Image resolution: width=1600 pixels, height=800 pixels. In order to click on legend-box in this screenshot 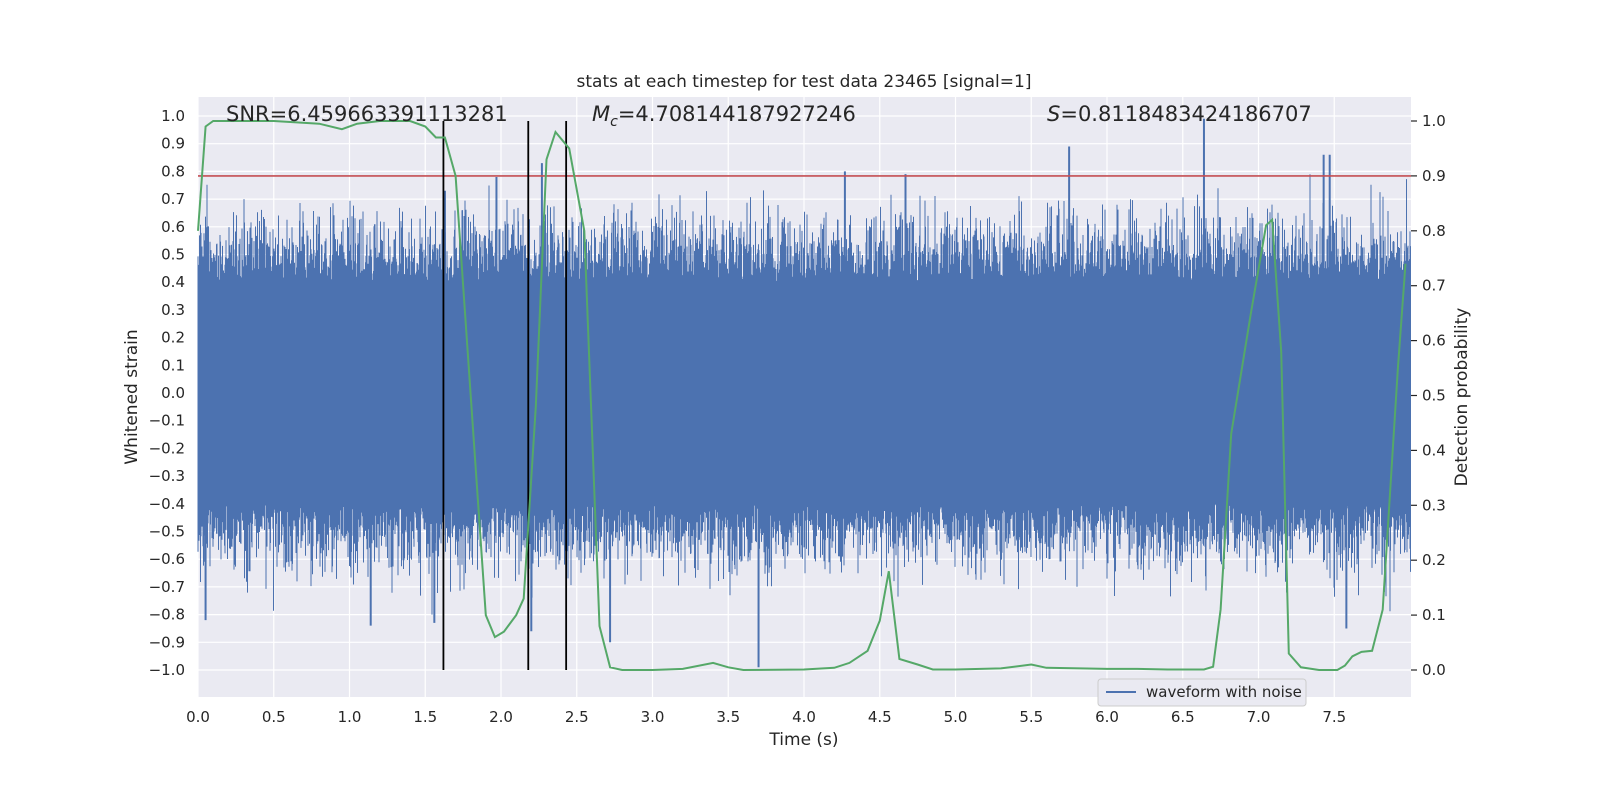, I will do `click(1202, 692)`.